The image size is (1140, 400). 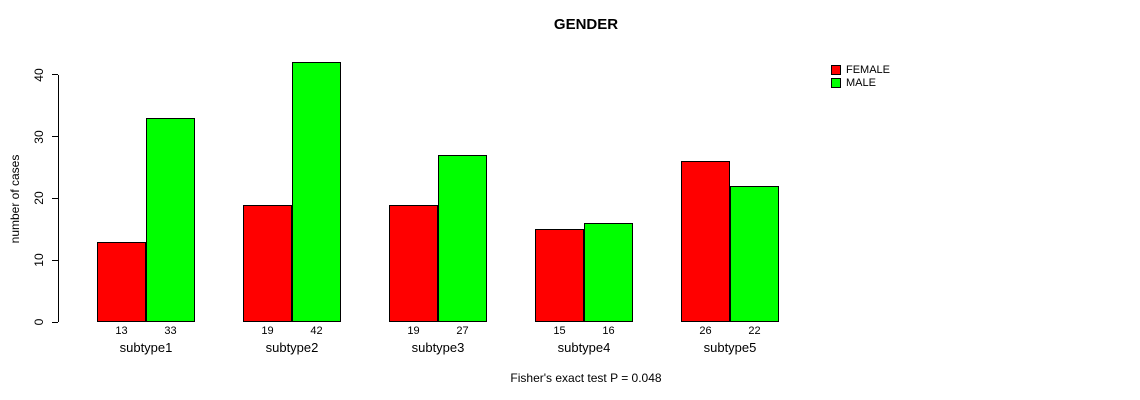 What do you see at coordinates (705, 241) in the screenshot?
I see `bar-female-subtype5` at bounding box center [705, 241].